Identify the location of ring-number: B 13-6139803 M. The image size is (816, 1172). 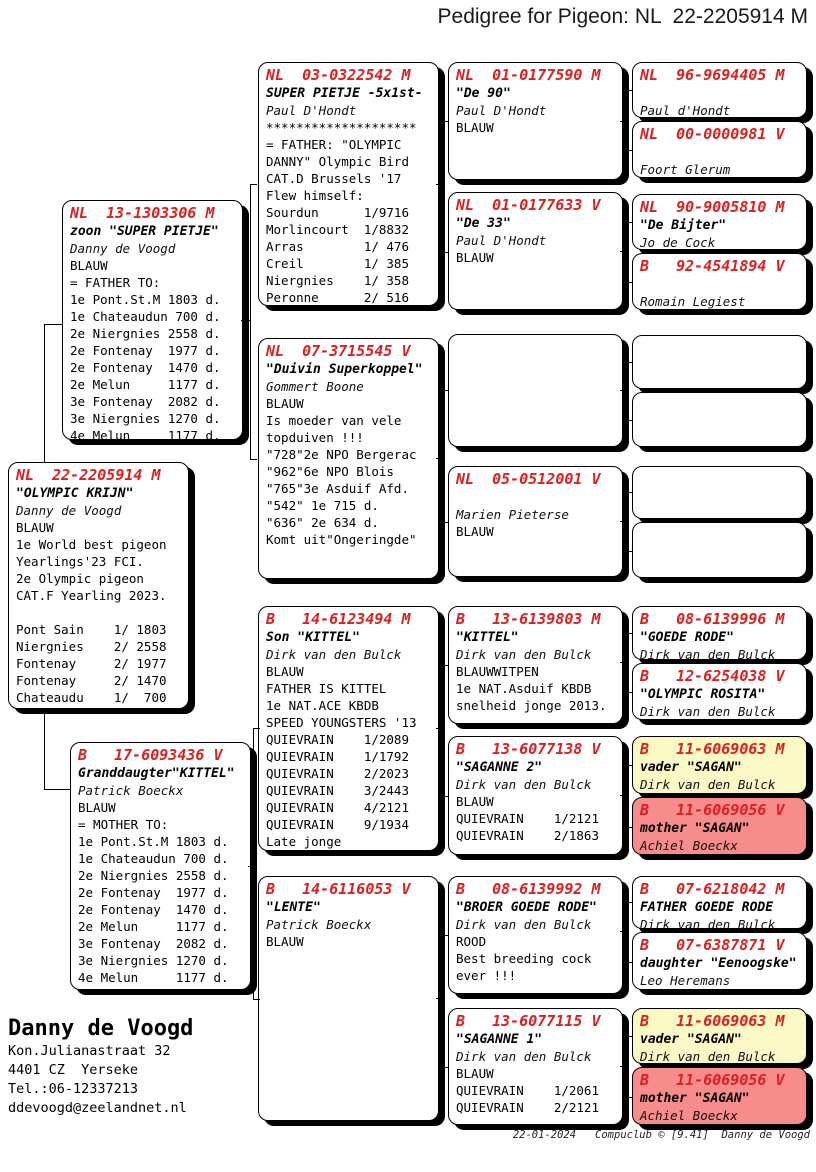
(528, 619).